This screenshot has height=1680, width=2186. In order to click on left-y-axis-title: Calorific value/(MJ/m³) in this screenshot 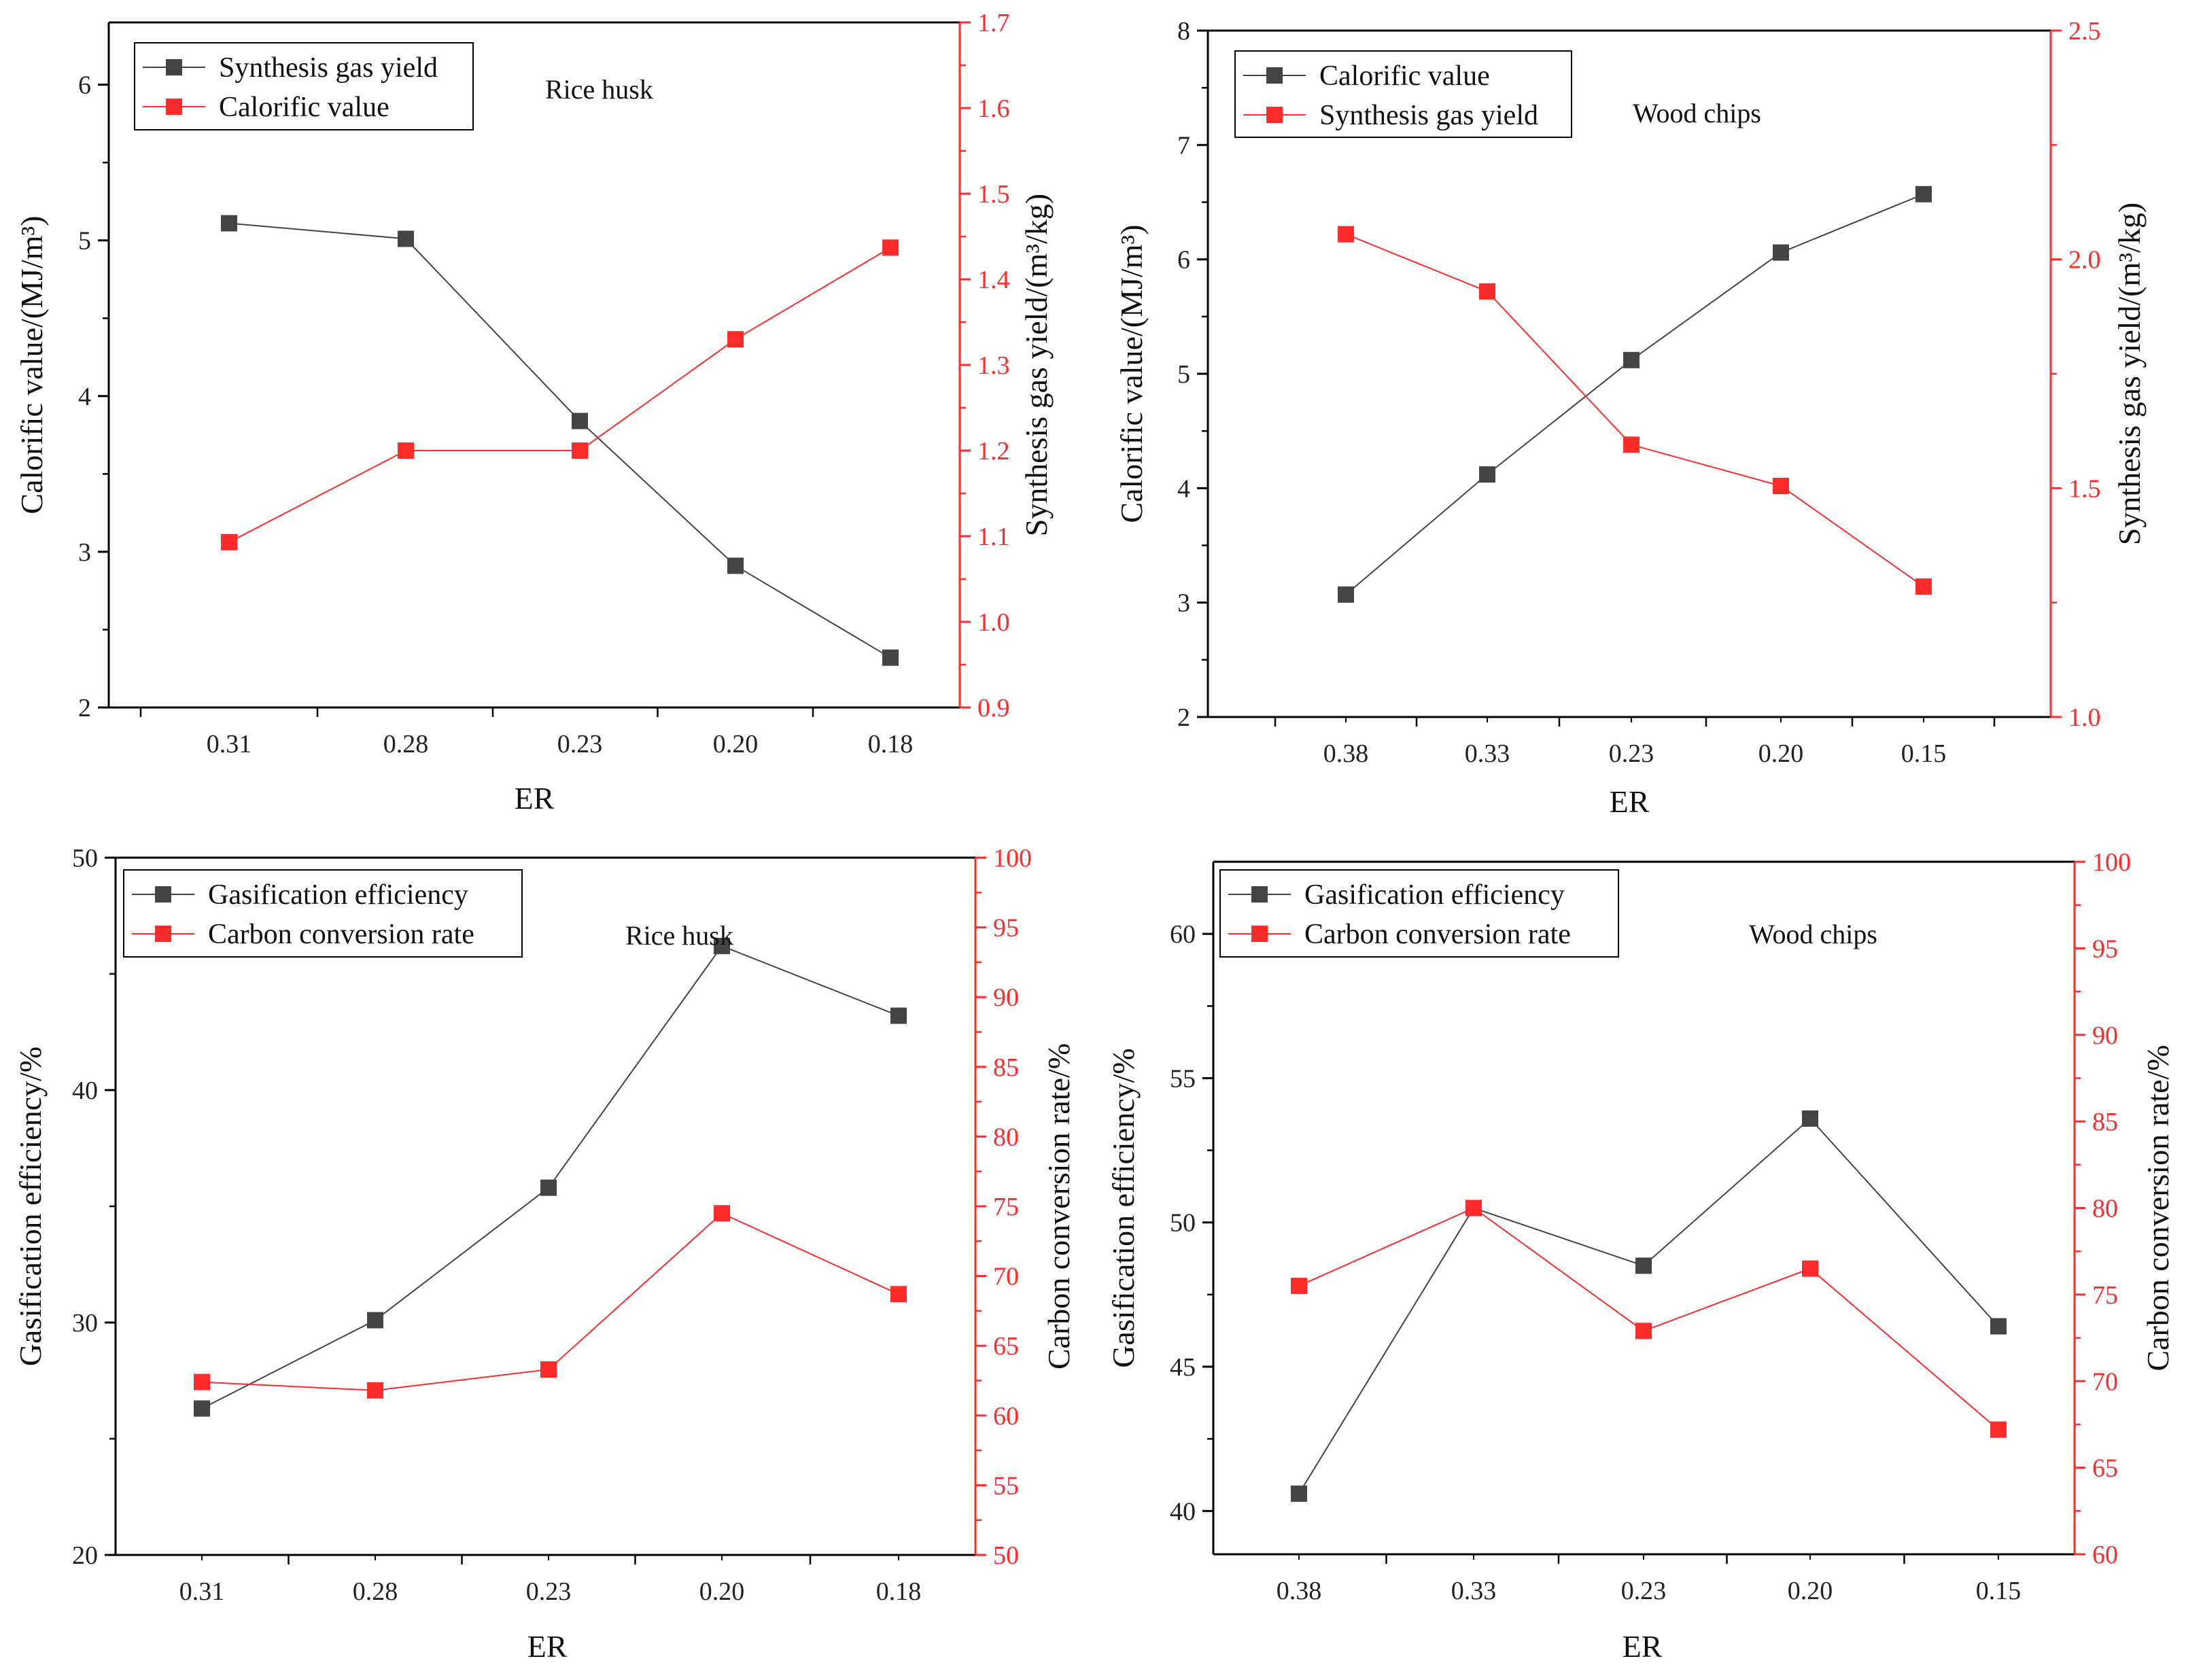, I will do `click(31, 364)`.